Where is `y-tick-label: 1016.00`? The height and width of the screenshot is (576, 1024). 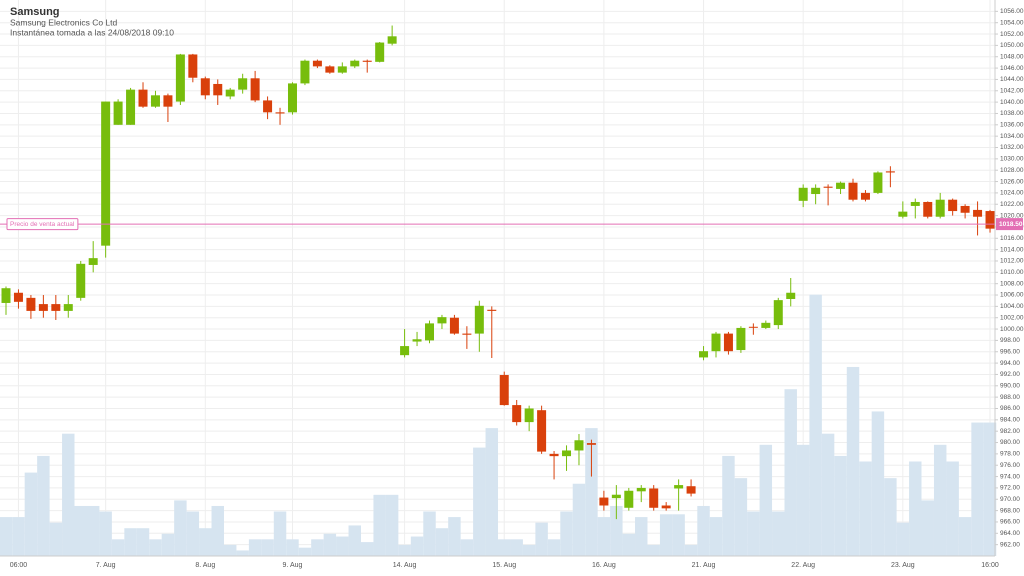 y-tick-label: 1016.00 is located at coordinates (1012, 238).